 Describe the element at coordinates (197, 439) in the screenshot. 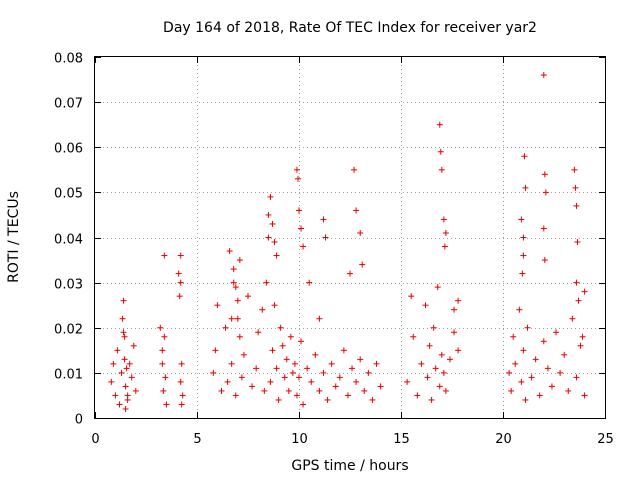

I see `x-tick-label: 5` at that location.